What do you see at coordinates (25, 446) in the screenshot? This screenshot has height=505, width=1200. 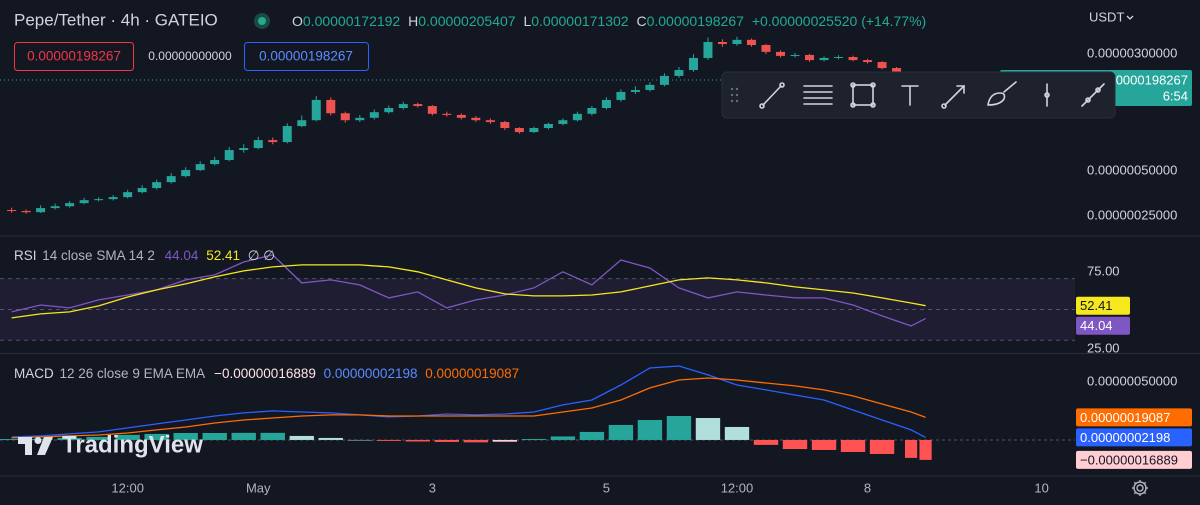 I see `logo-mark` at bounding box center [25, 446].